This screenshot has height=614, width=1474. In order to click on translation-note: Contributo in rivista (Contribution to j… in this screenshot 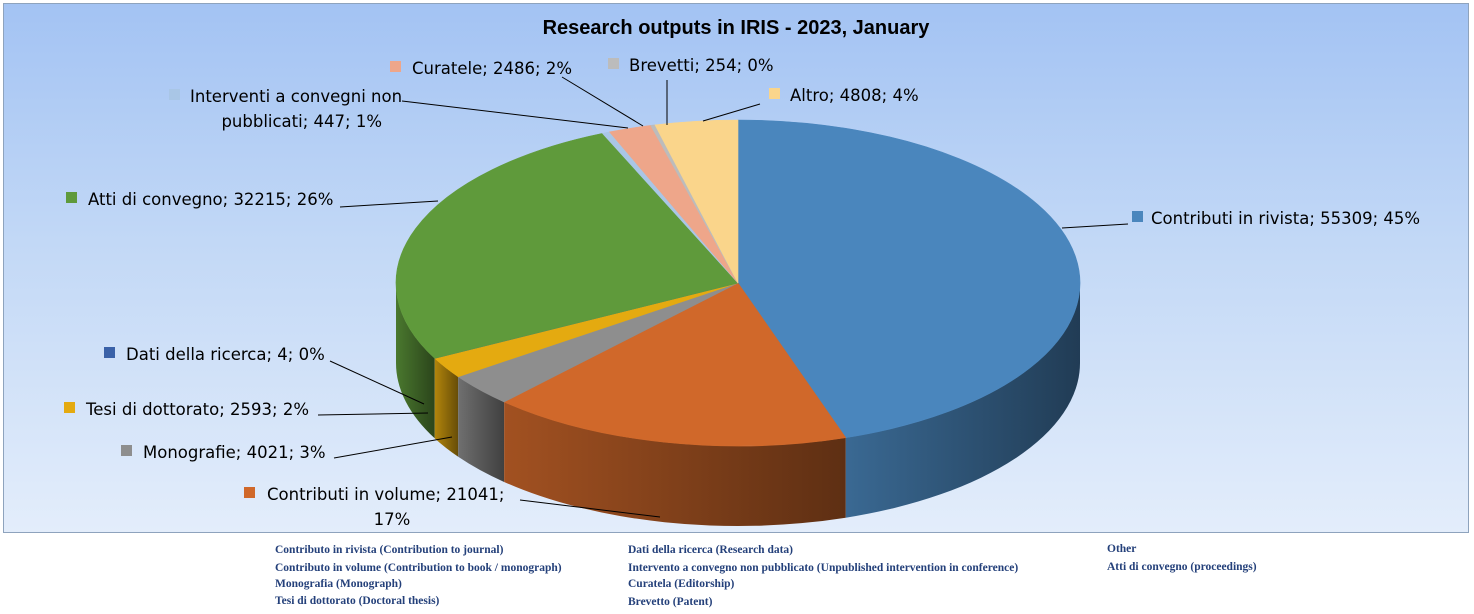, I will do `click(389, 550)`.